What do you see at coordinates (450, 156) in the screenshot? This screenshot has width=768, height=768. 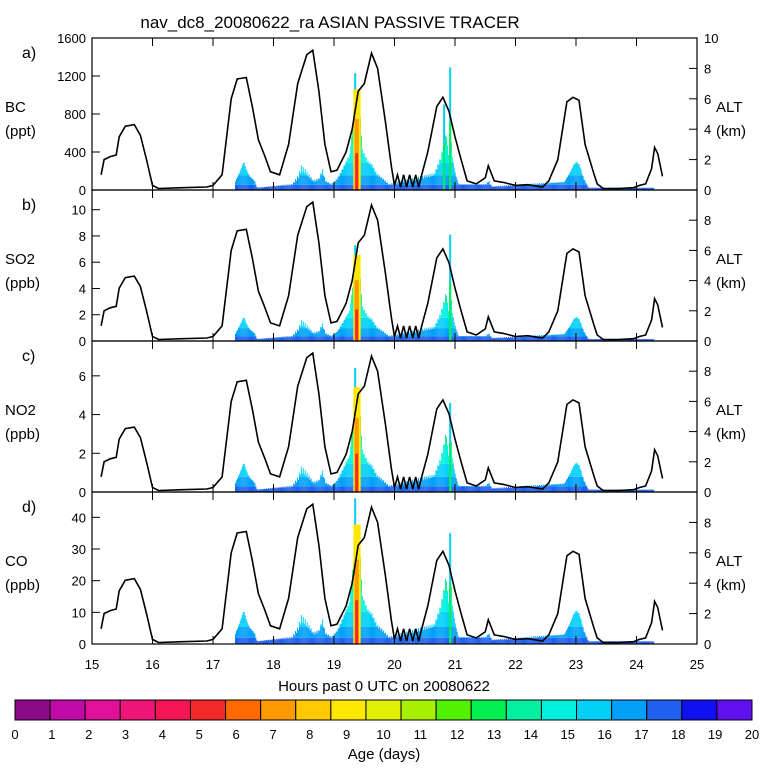 I see `tracer-spike` at bounding box center [450, 156].